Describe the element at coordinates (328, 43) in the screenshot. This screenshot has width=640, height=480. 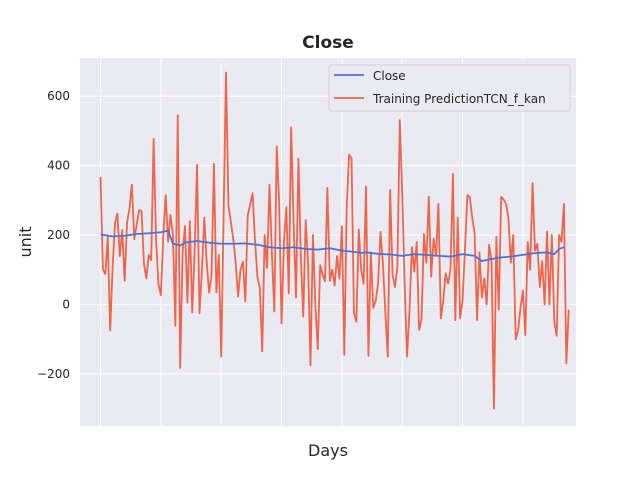
I see `chart-title: Close` at that location.